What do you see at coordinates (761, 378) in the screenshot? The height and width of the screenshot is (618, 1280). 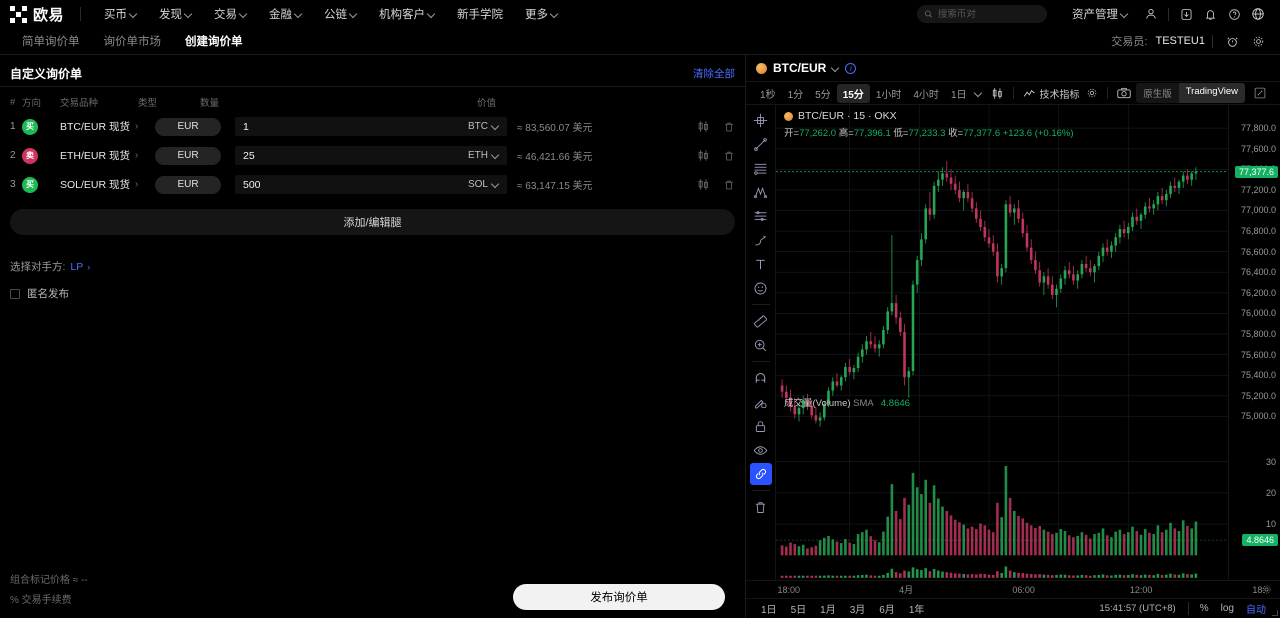 I see `magnet-tool-icon` at bounding box center [761, 378].